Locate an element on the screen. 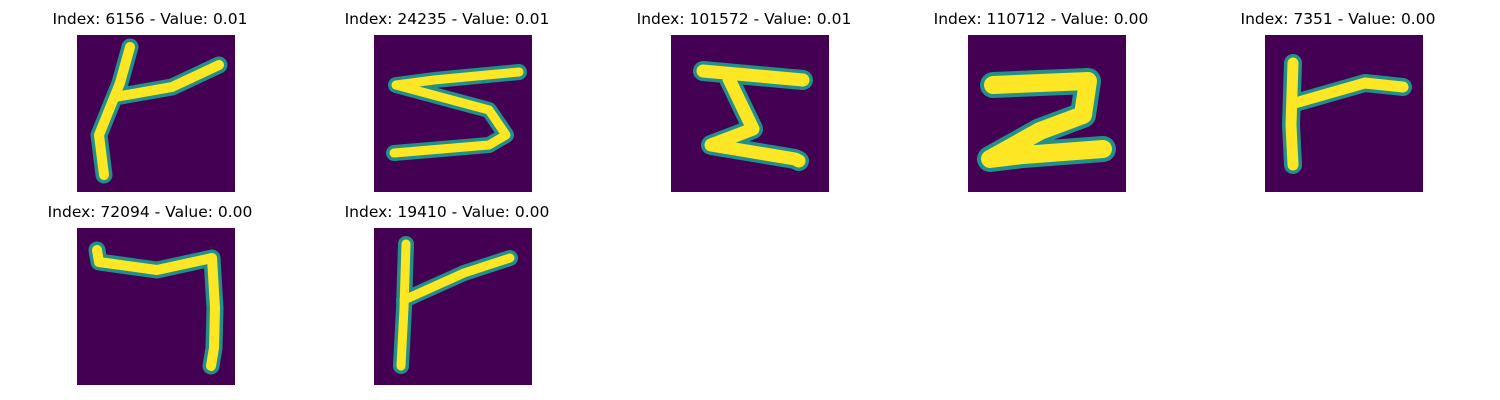  panel-0: Index: 6156 - Value: 0.01 is located at coordinates (150, 96).